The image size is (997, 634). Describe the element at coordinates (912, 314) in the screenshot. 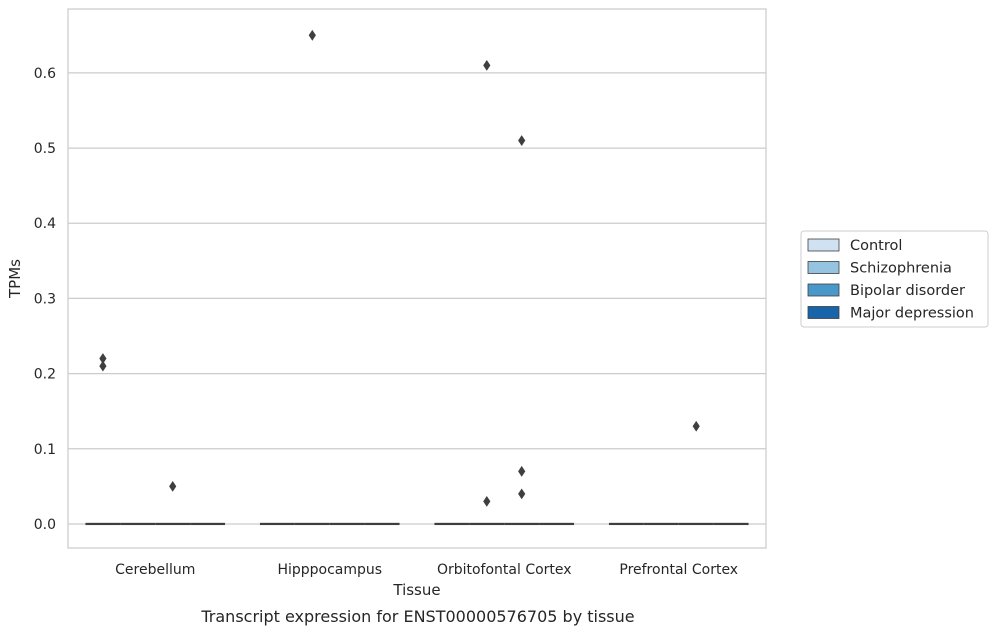

I see `legend-label: Major depression` at that location.